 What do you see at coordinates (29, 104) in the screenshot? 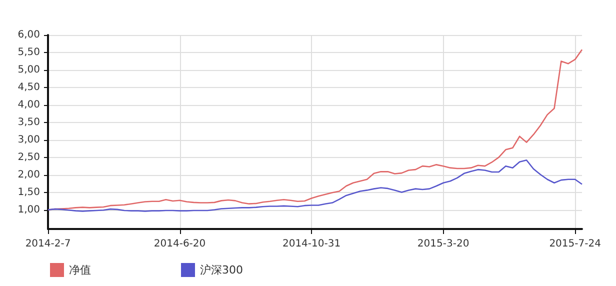
I see `y-tick-label: 4,00` at bounding box center [29, 104].